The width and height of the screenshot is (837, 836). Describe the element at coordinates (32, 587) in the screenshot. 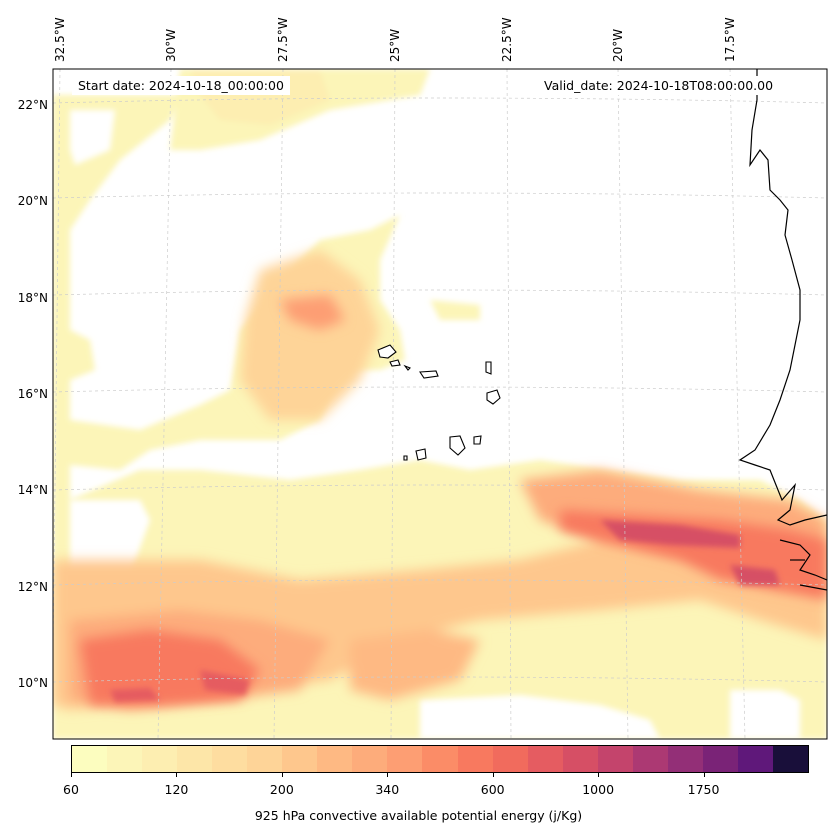

I see `lat-label: 12°N` at that location.